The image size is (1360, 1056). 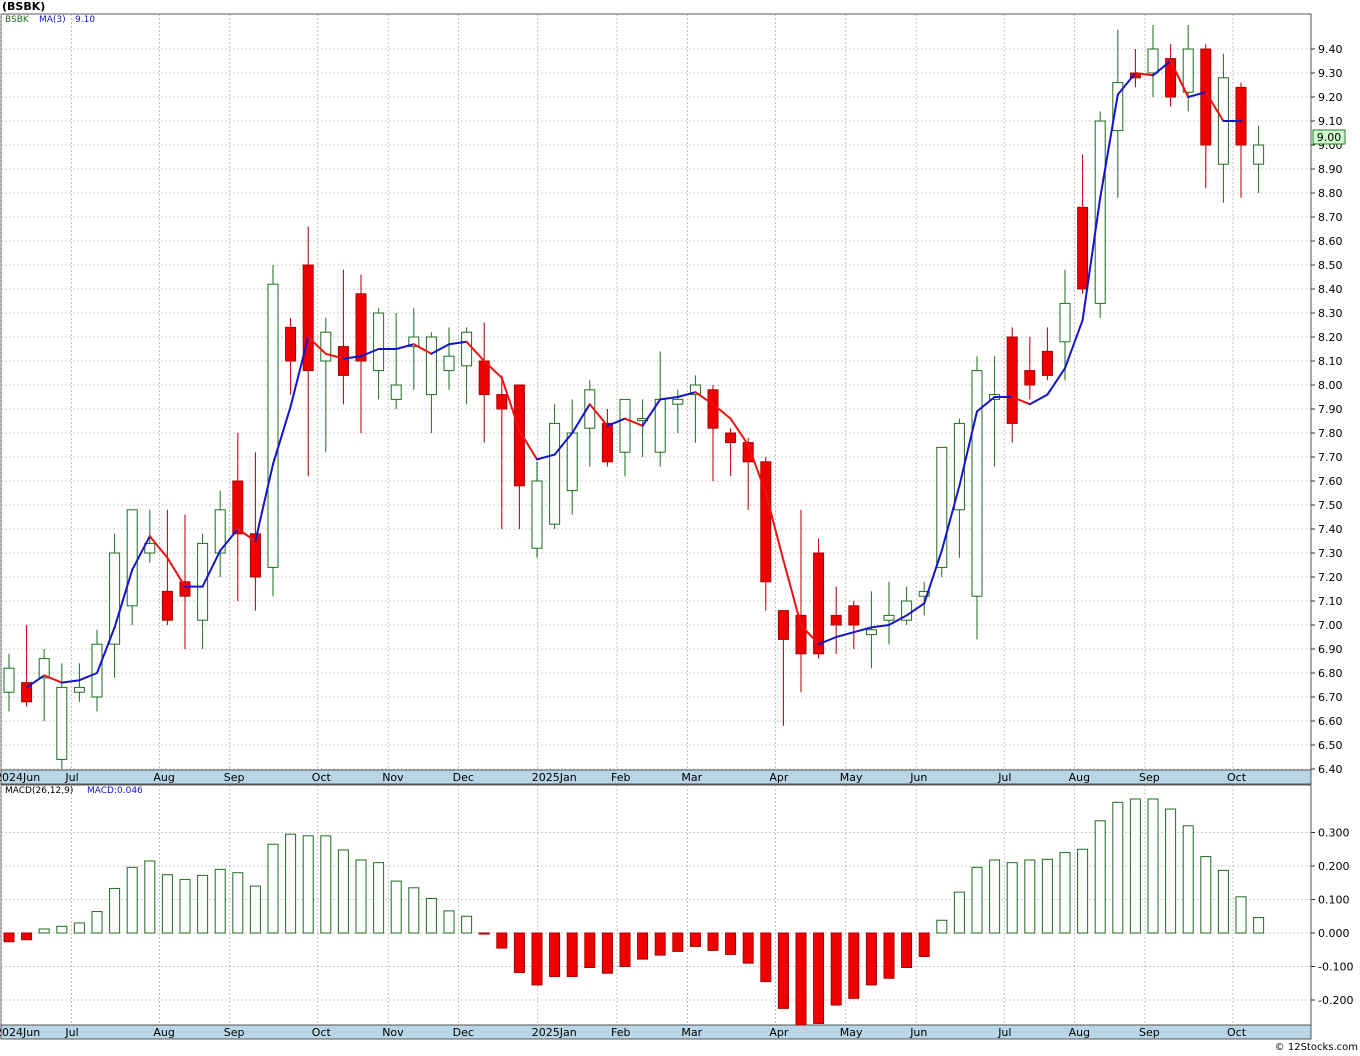 What do you see at coordinates (691, 1032) in the screenshot?
I see `macd-x-tick-label: Mar` at bounding box center [691, 1032].